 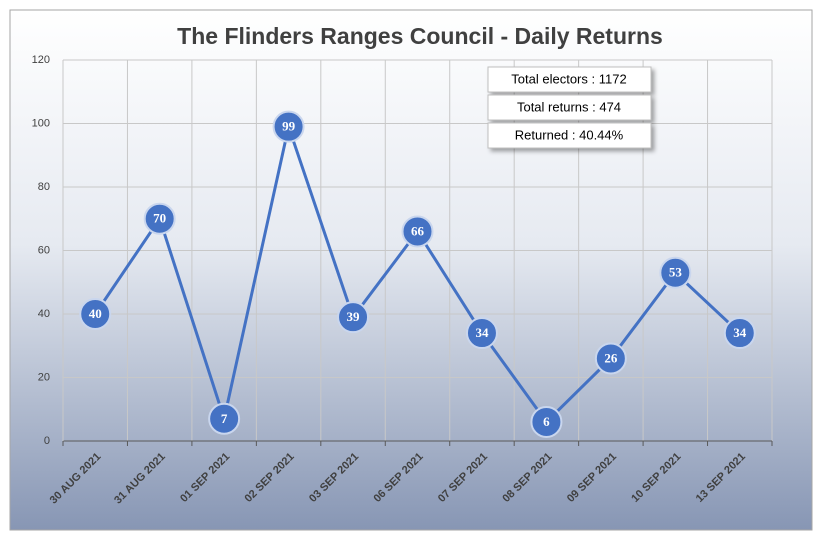 I want to click on annotation: Total electors : 1172, so click(x=568, y=78).